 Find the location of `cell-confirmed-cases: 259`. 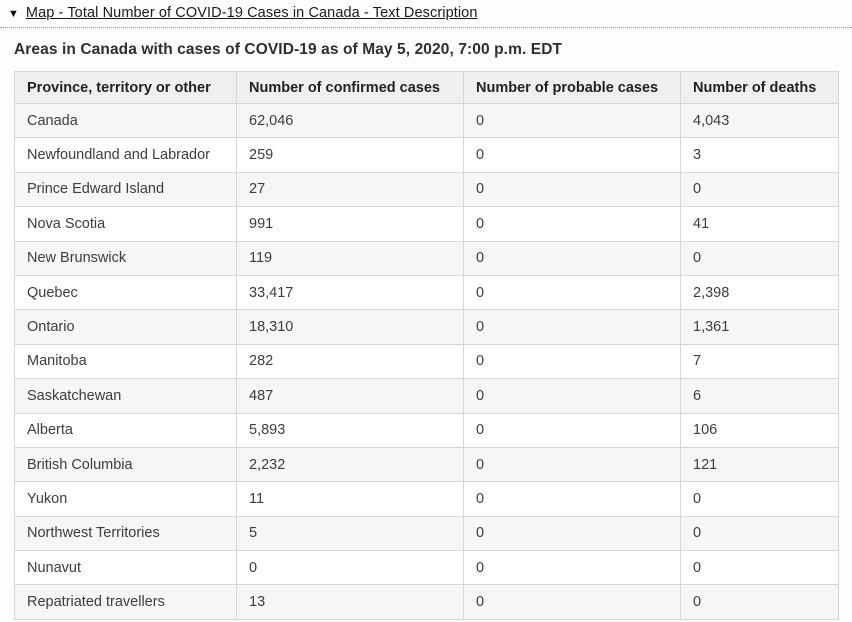

cell-confirmed-cases: 259 is located at coordinates (350, 155).